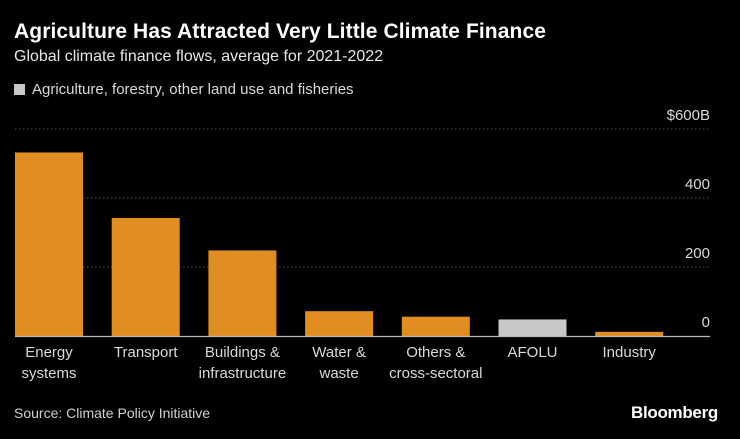  I want to click on legend-swatch, so click(19, 89).